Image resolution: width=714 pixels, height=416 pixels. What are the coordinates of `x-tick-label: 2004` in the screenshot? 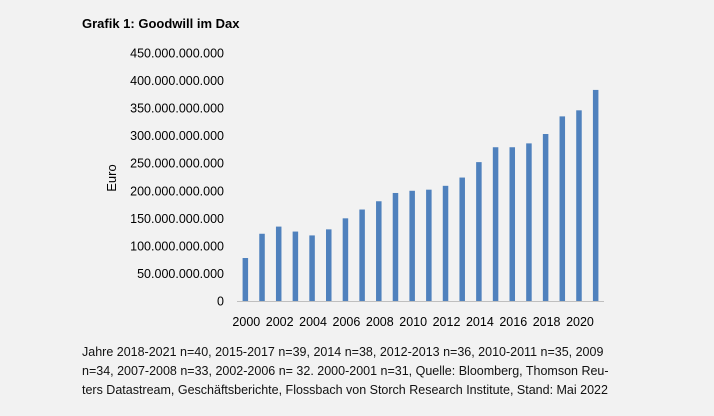 It's located at (313, 322).